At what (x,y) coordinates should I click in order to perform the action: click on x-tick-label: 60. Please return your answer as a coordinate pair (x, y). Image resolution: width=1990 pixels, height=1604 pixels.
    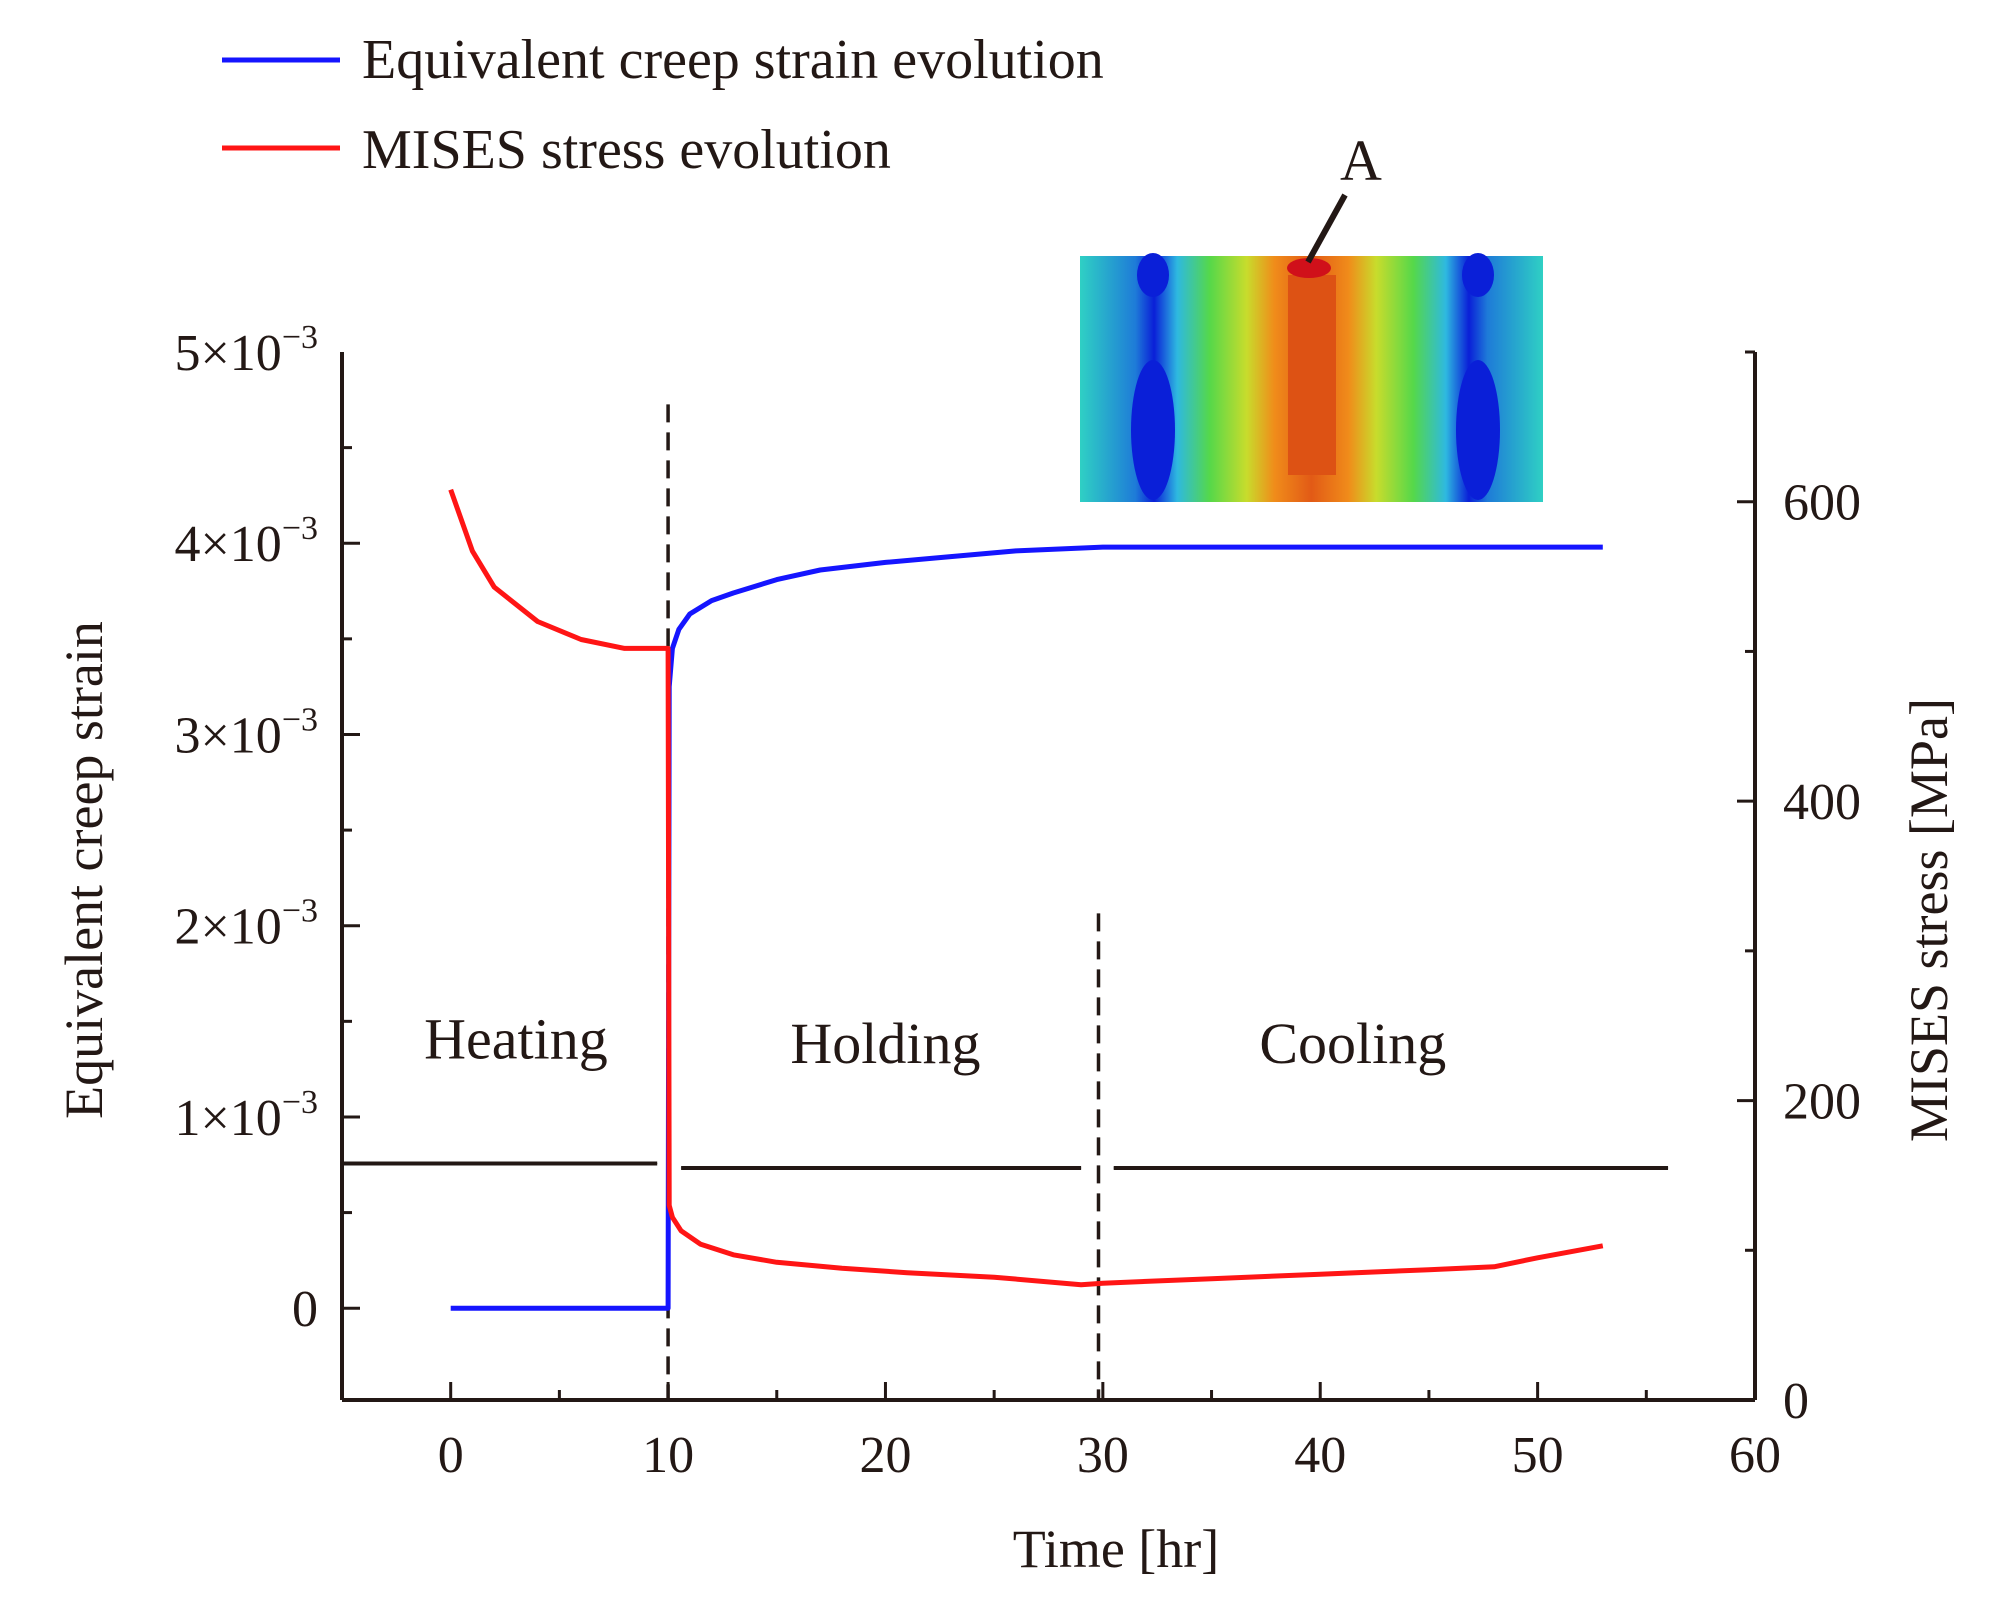
    Looking at the image, I should click on (1755, 1455).